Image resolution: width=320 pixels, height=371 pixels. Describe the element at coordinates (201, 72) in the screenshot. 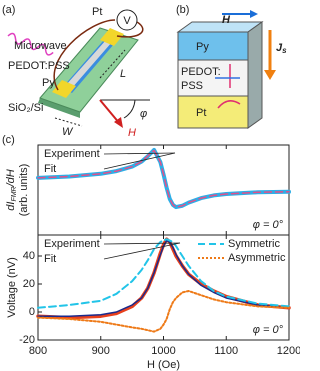

I see `label: PEDOT:` at that location.